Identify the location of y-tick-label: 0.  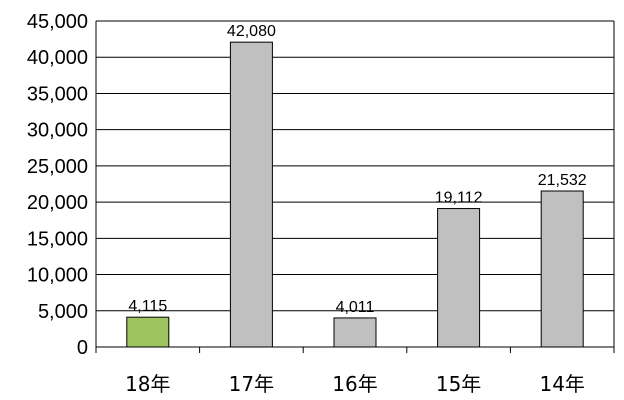
(82, 348).